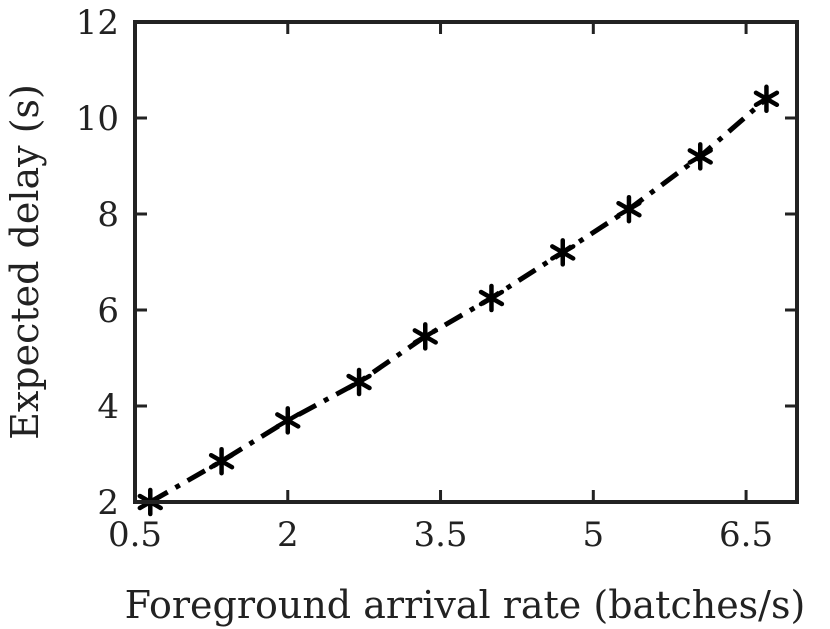 This screenshot has width=830, height=629. I want to click on y-tick-label: 6, so click(108, 311).